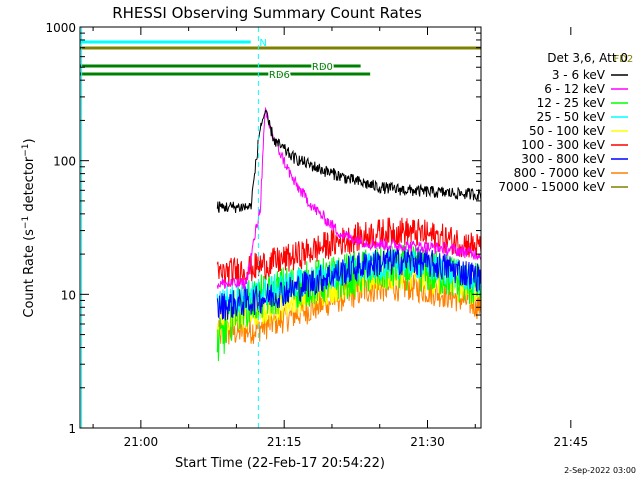 The width and height of the screenshot is (640, 485). What do you see at coordinates (267, 13) in the screenshot?
I see `chart-title: RHESSI Observing Summary Count Rates` at bounding box center [267, 13].